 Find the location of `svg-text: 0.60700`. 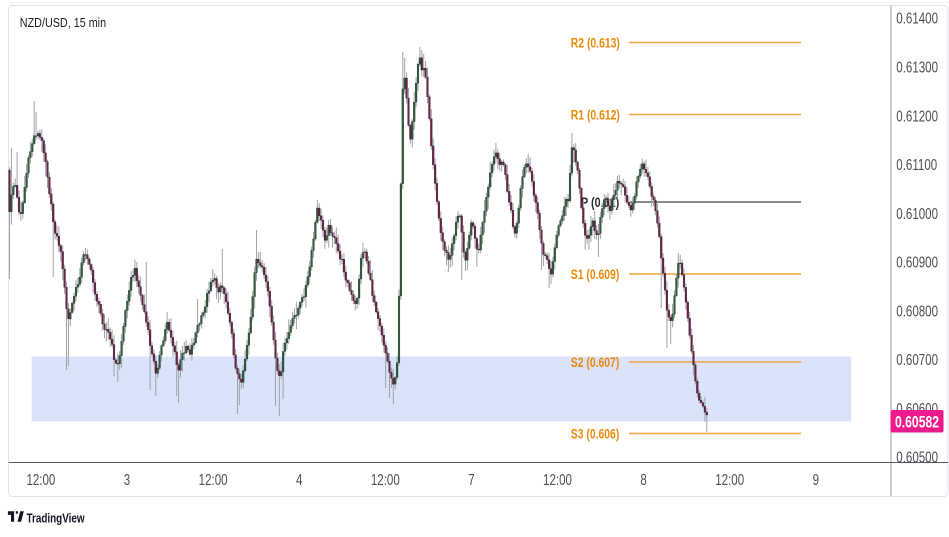

svg-text: 0.60700 is located at coordinates (917, 360).